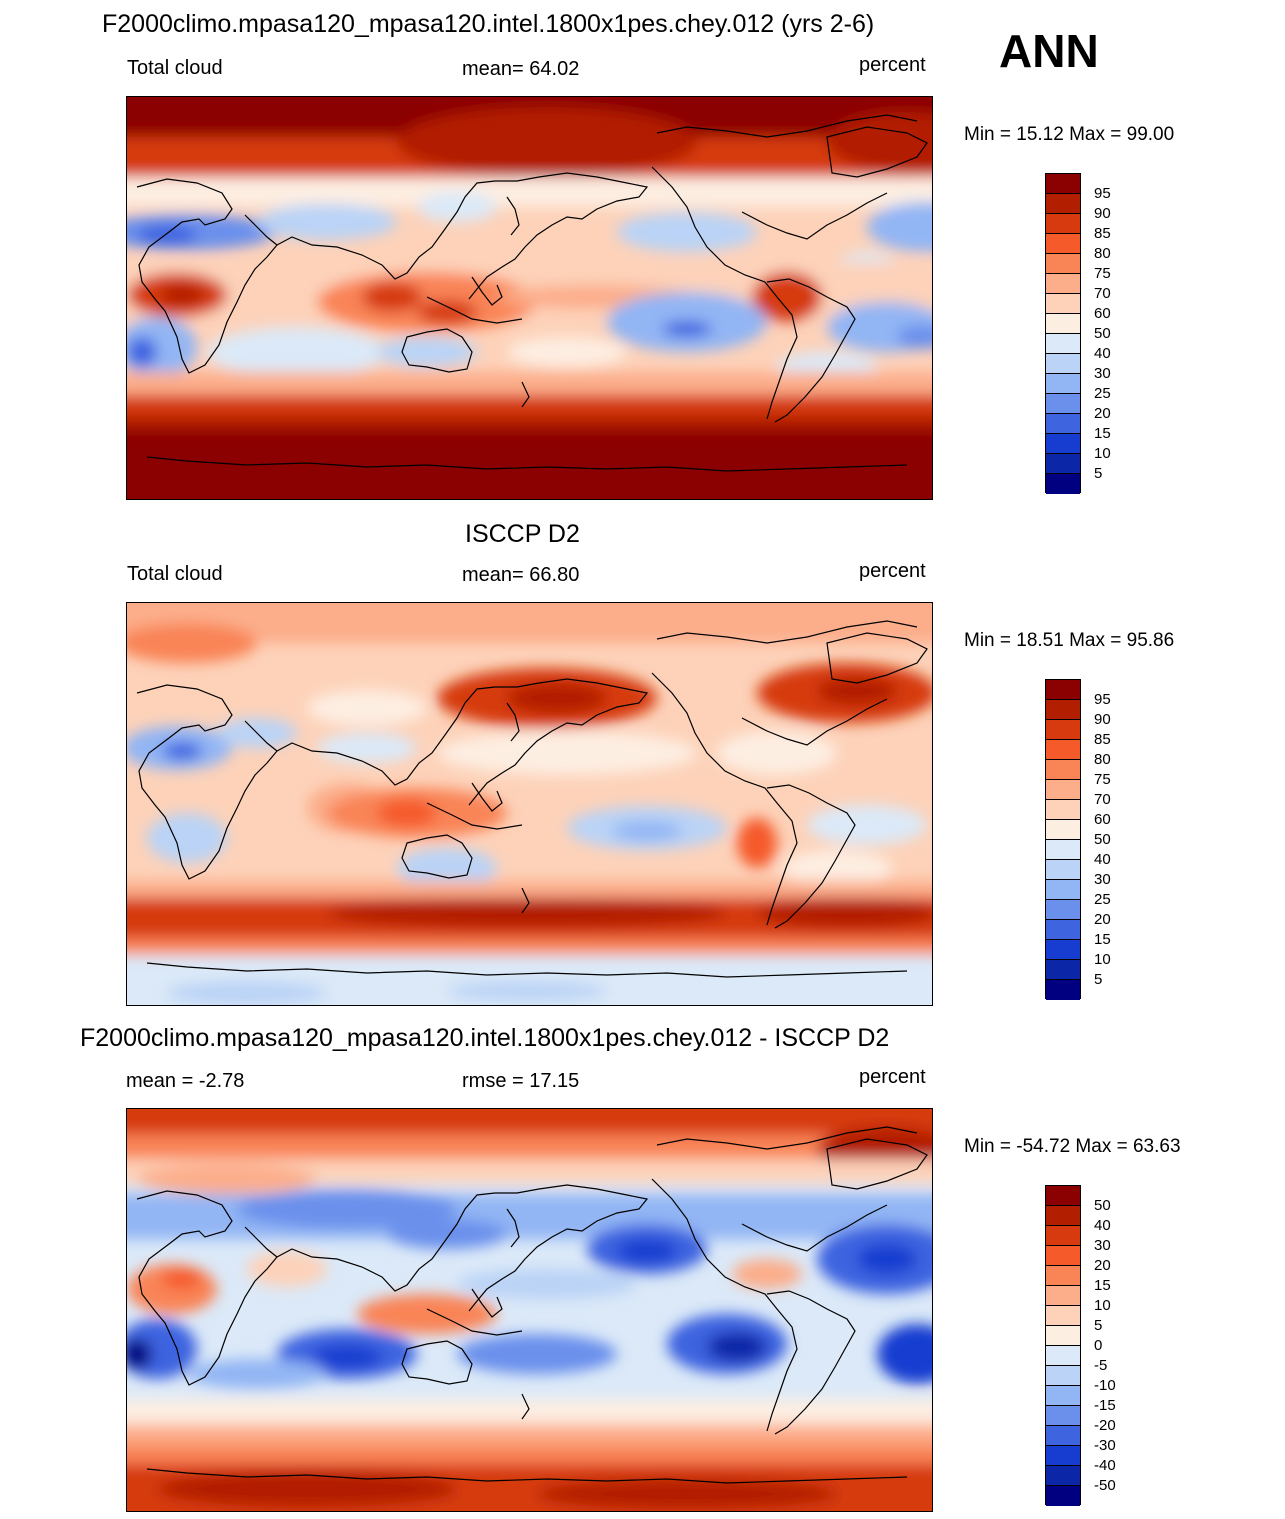  What do you see at coordinates (1102, 1305) in the screenshot?
I see `colorbar-3-label: 10` at bounding box center [1102, 1305].